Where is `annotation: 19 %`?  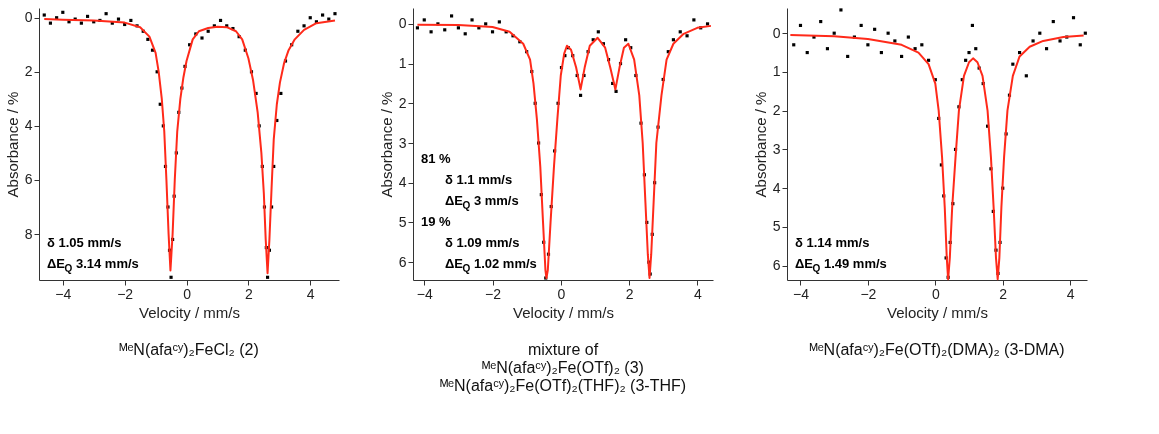 annotation: 19 % is located at coordinates (436, 221).